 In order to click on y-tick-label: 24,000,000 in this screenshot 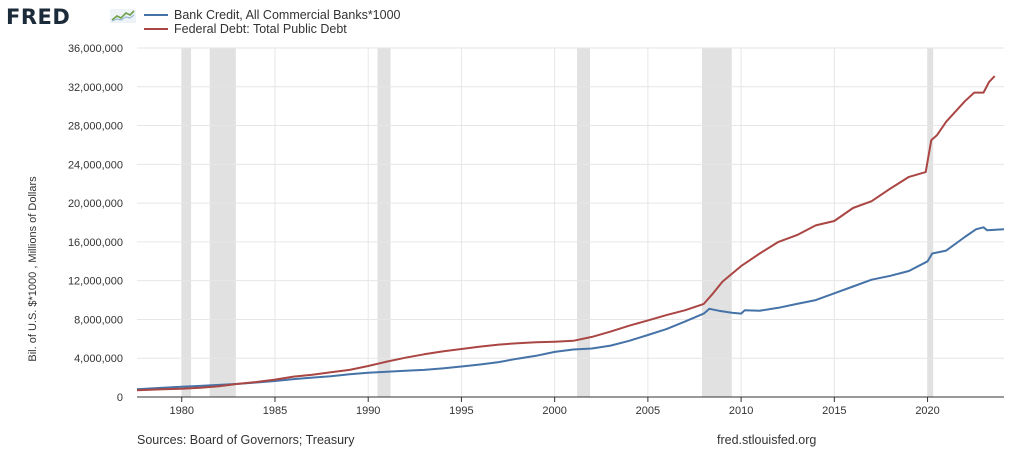, I will do `click(95, 165)`.